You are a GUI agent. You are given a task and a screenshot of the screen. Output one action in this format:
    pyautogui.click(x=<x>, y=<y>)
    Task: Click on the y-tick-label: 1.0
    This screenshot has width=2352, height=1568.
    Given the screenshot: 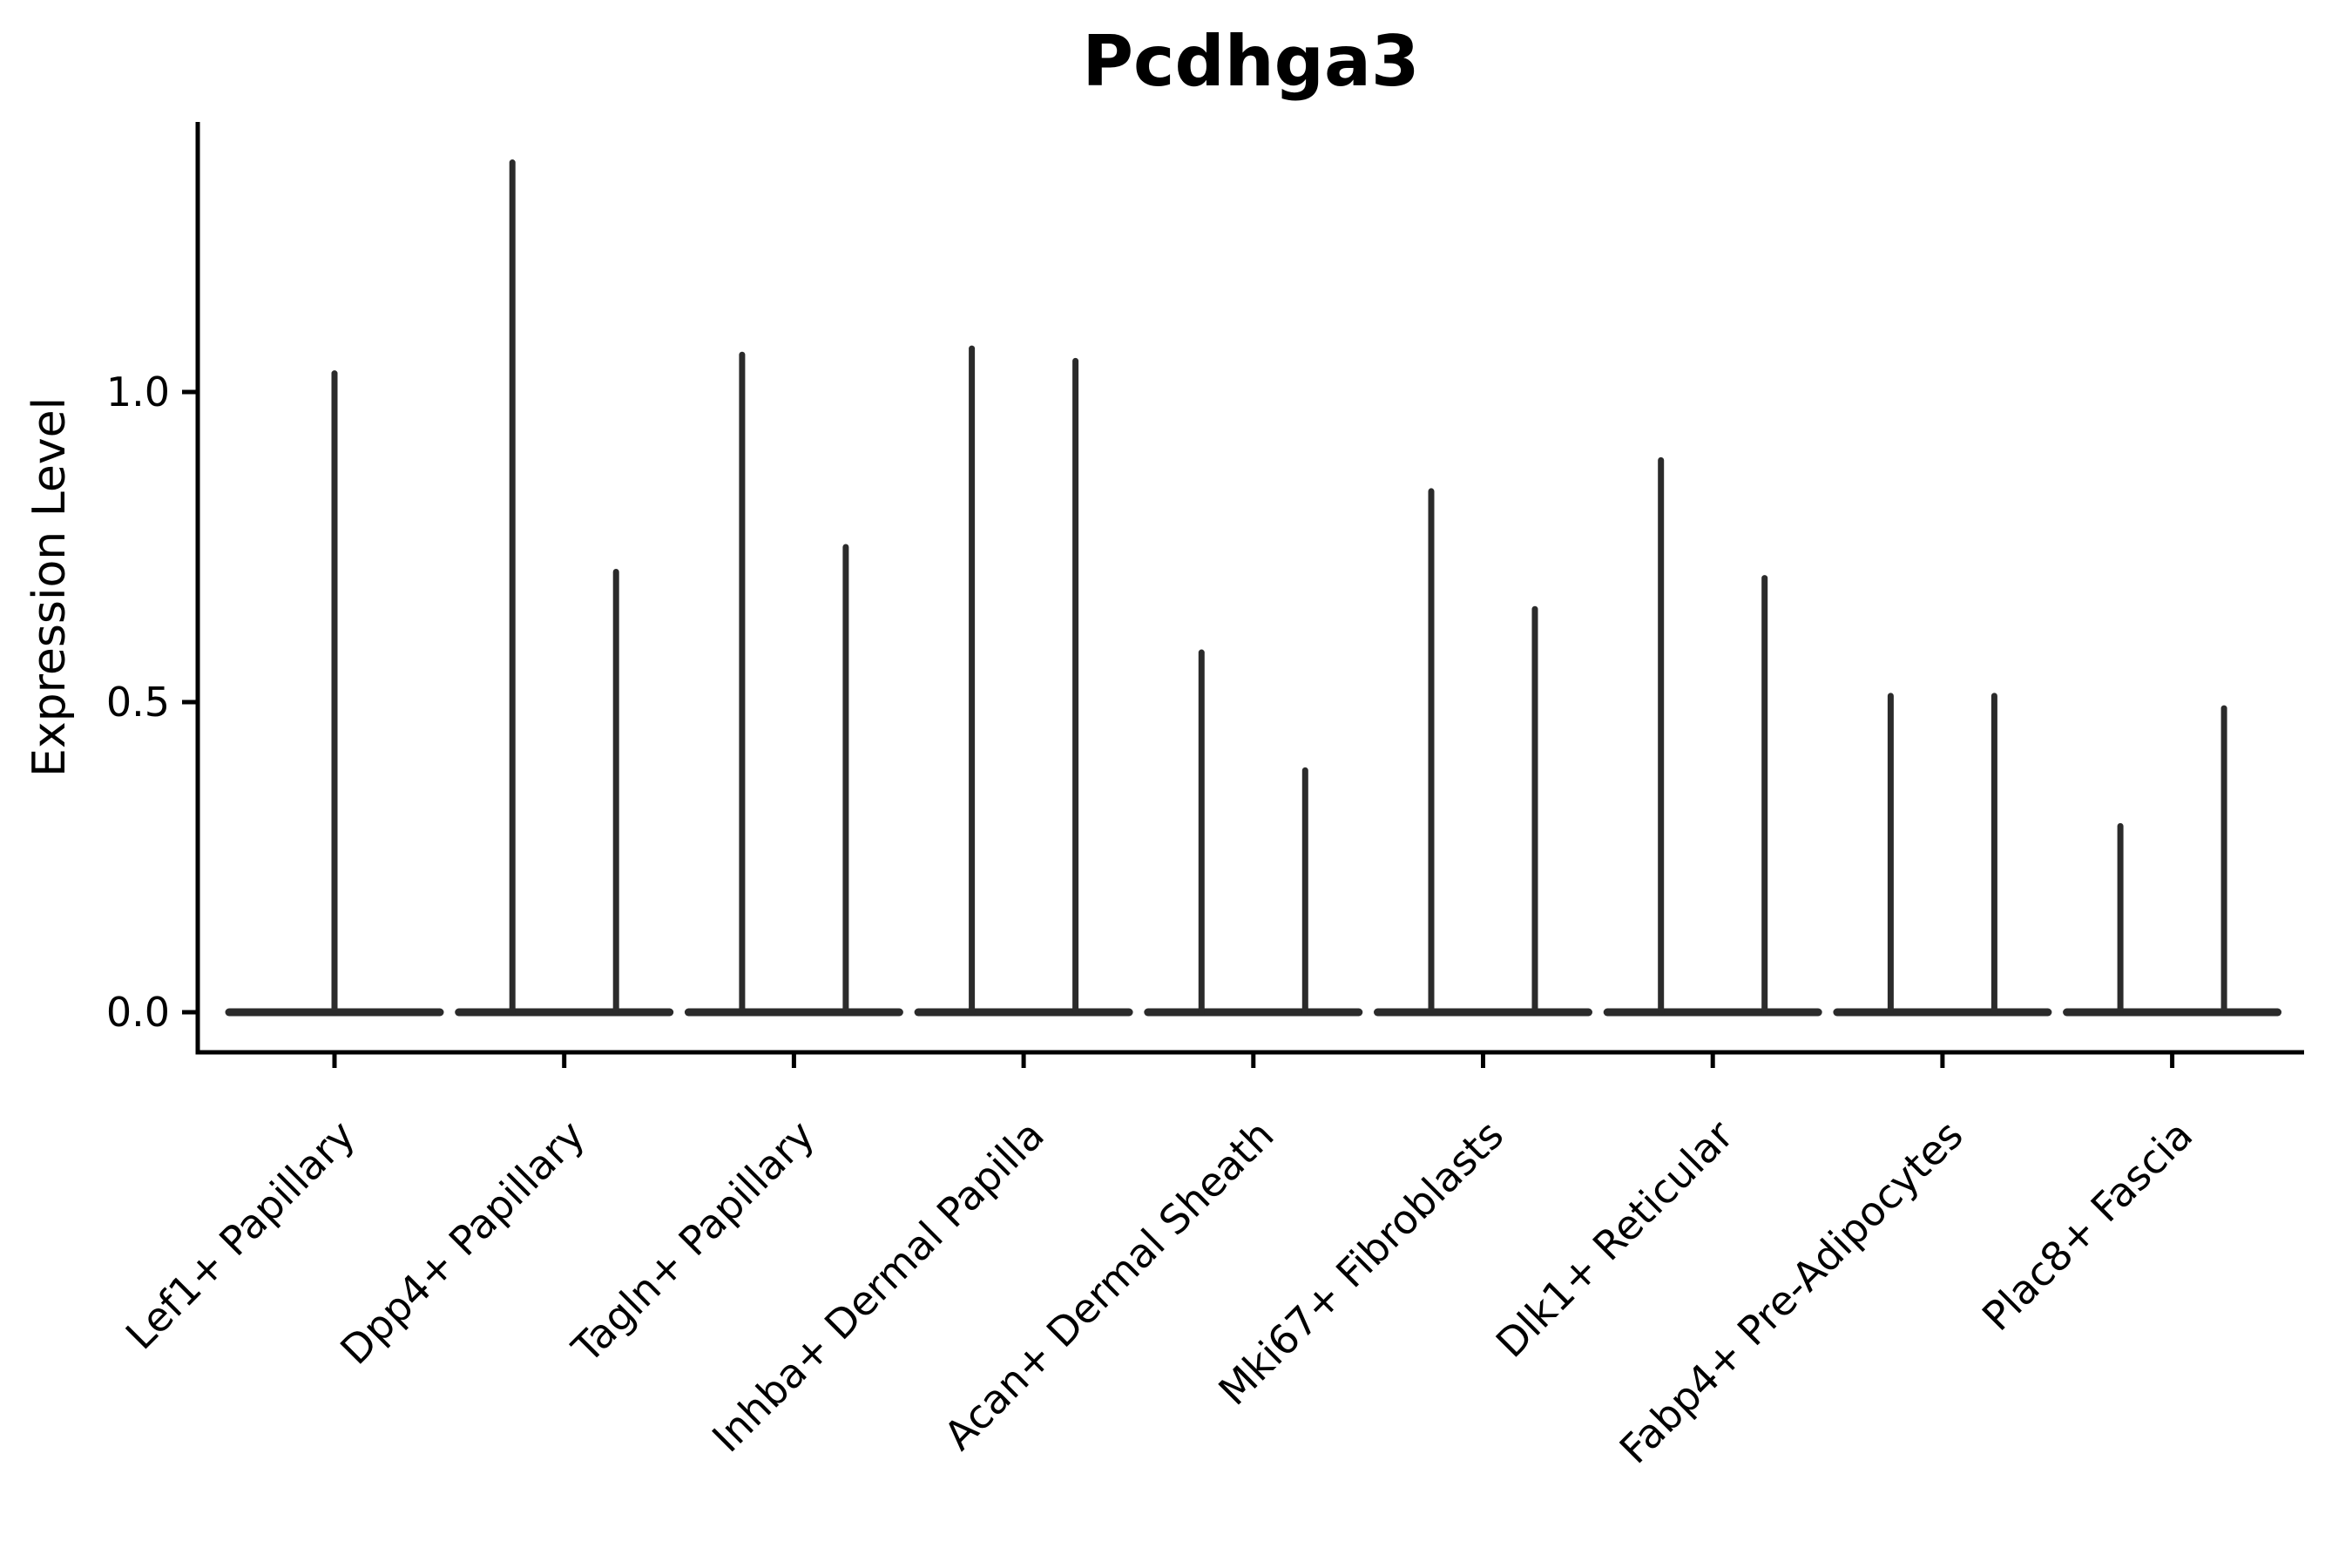 What is the action you would take?
    pyautogui.click(x=138, y=392)
    